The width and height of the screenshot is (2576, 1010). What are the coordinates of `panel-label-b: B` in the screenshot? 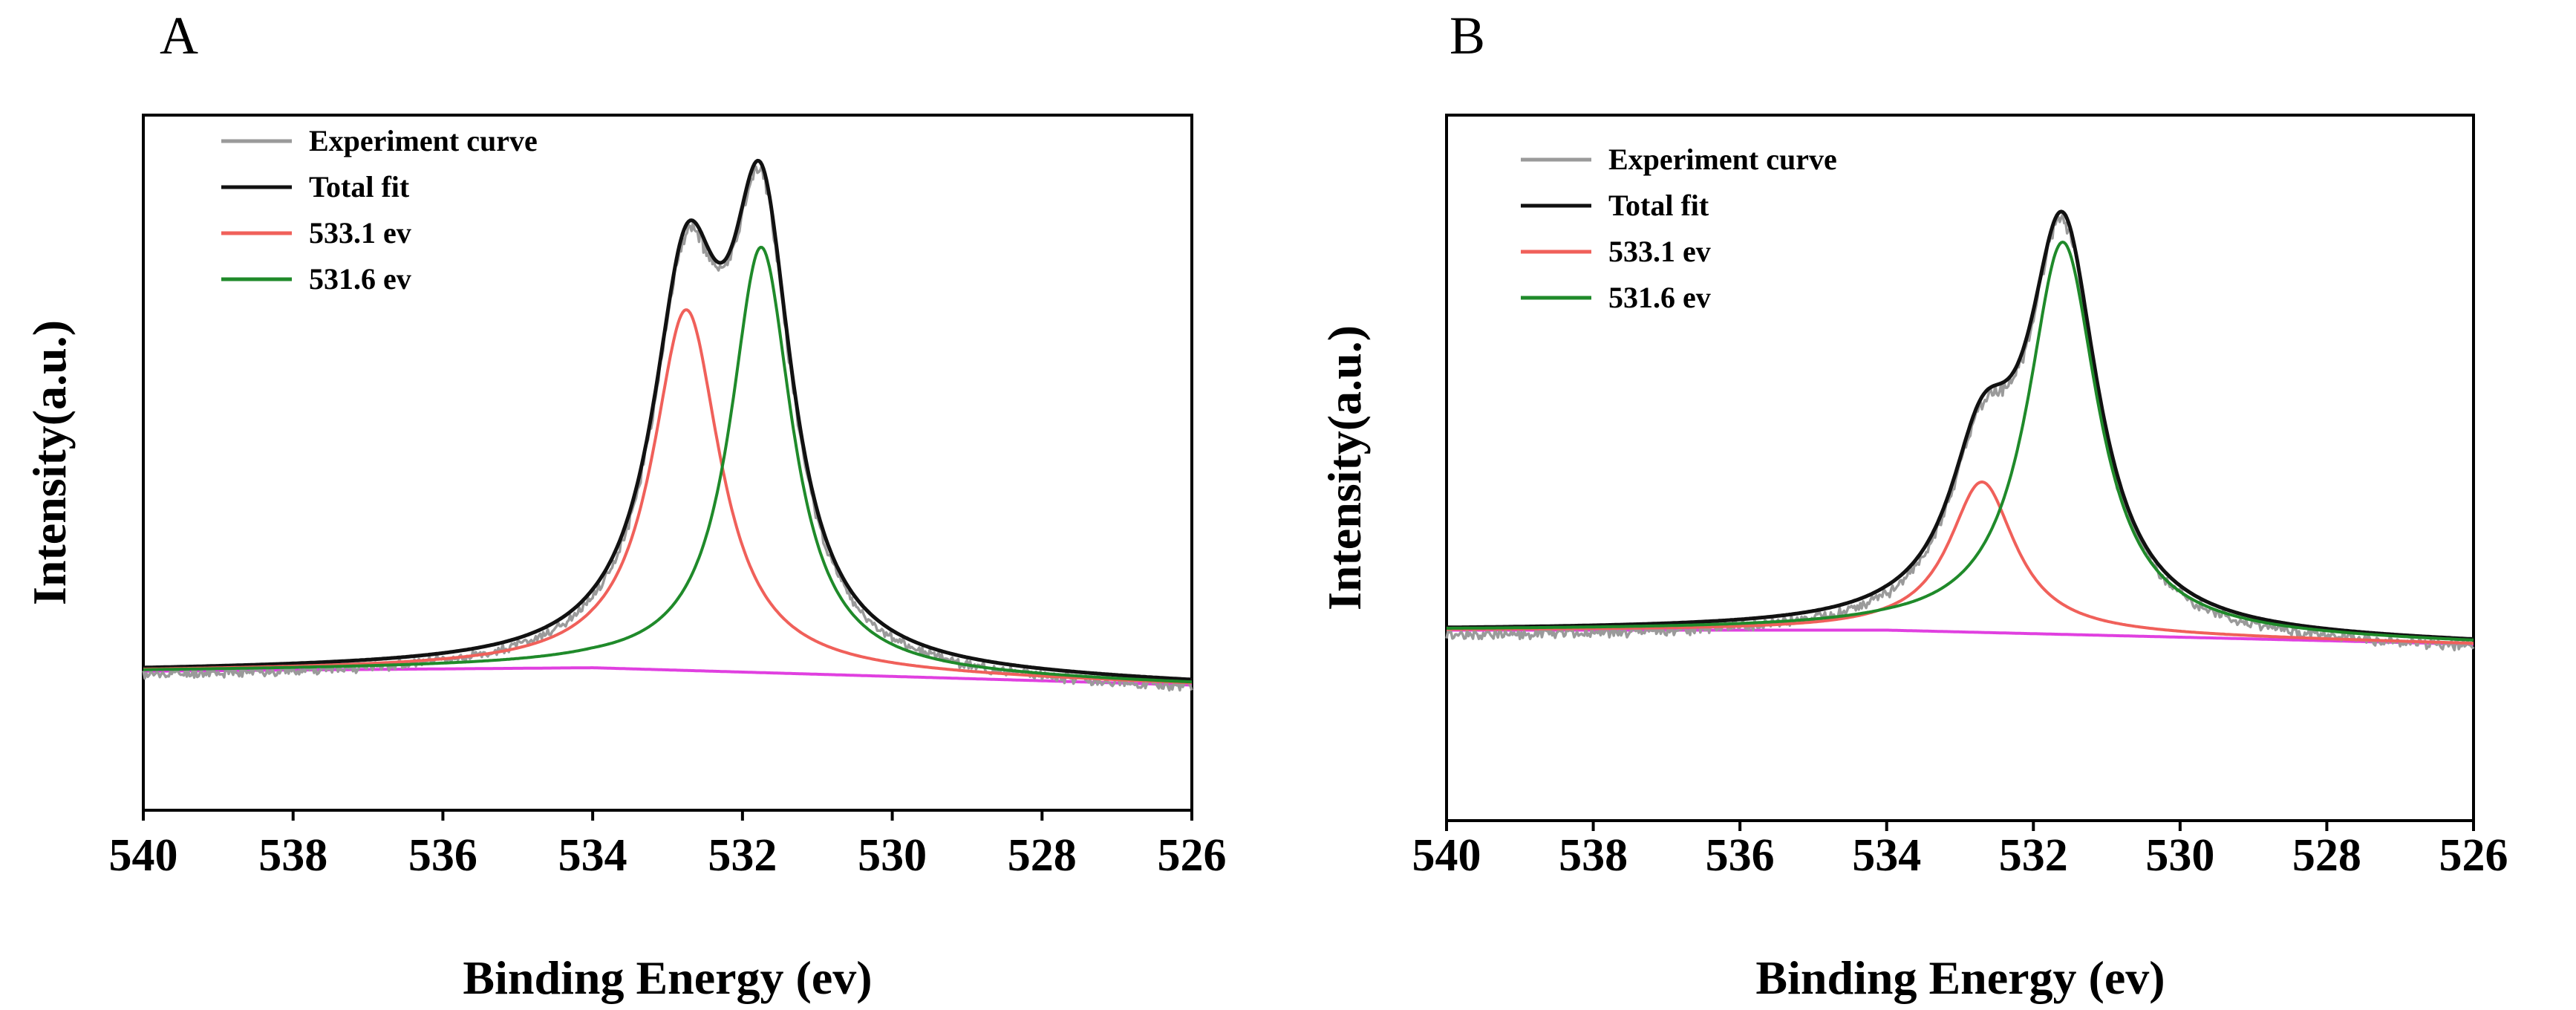 It's located at (1467, 36).